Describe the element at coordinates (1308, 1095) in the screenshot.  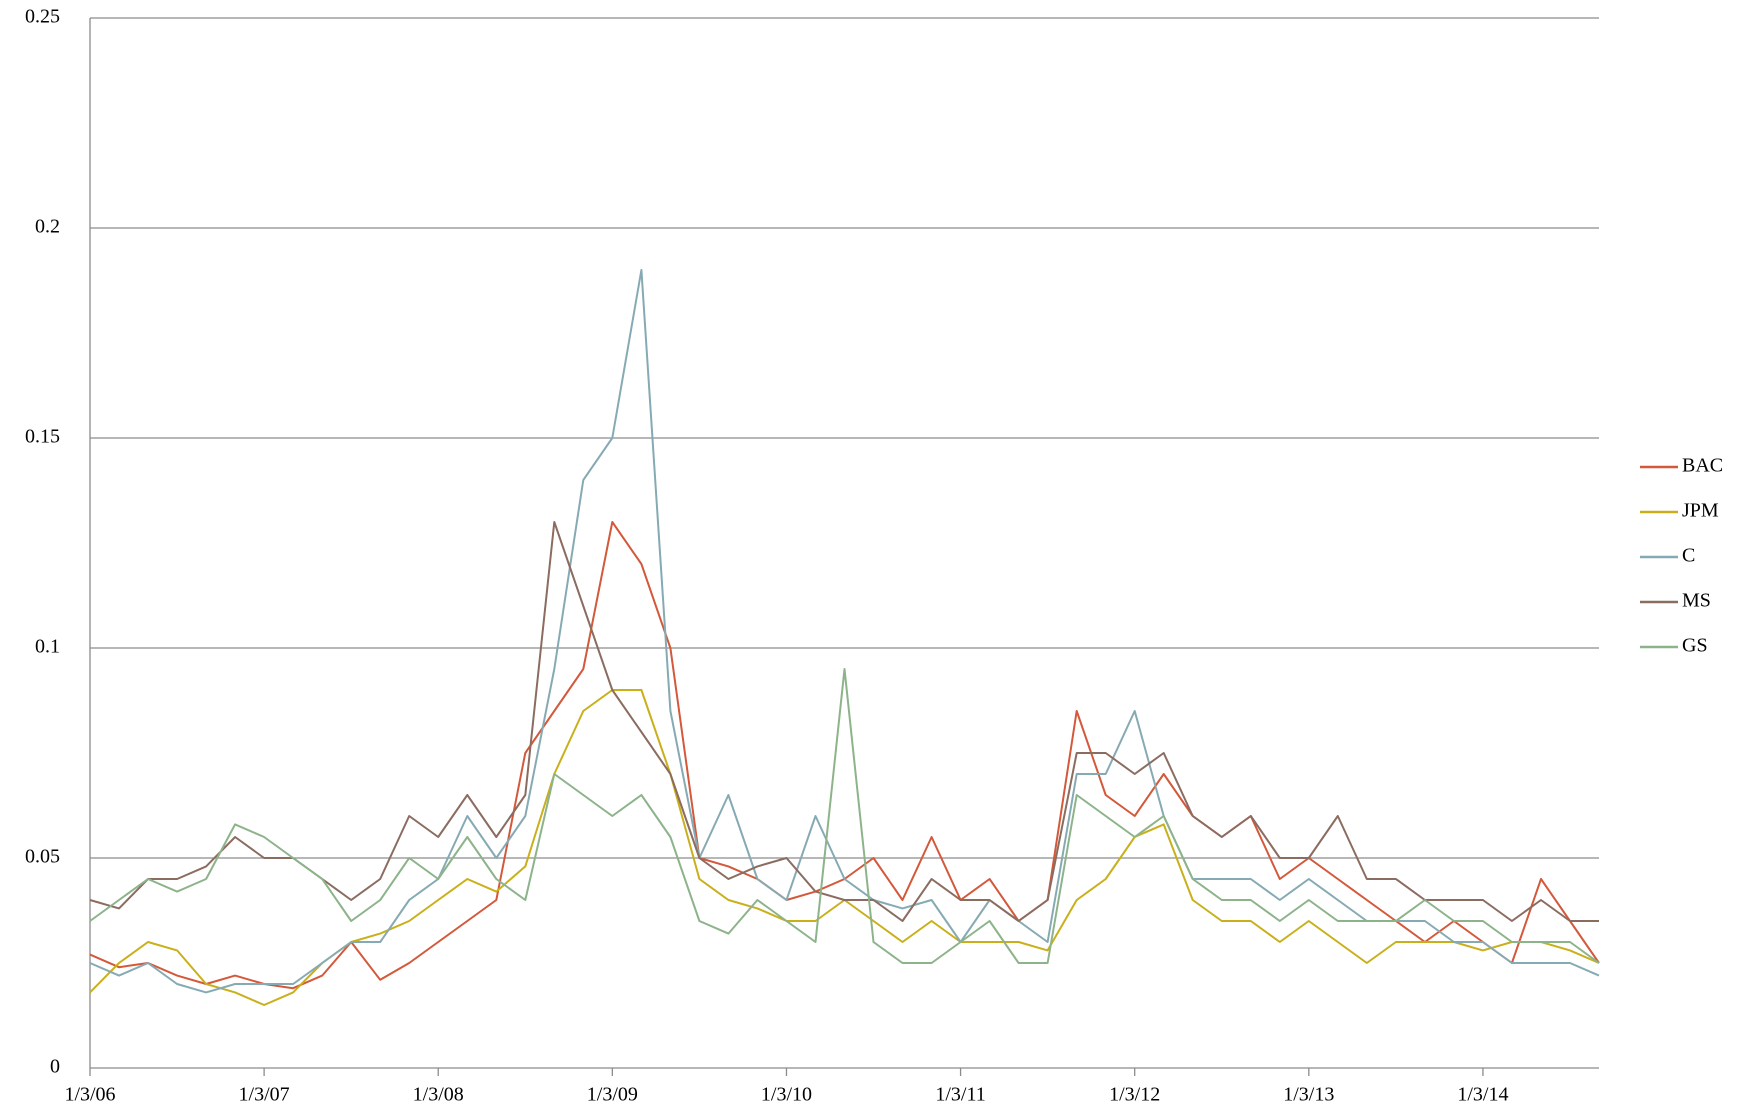
I see `x-tick-label: 1/3/13` at that location.